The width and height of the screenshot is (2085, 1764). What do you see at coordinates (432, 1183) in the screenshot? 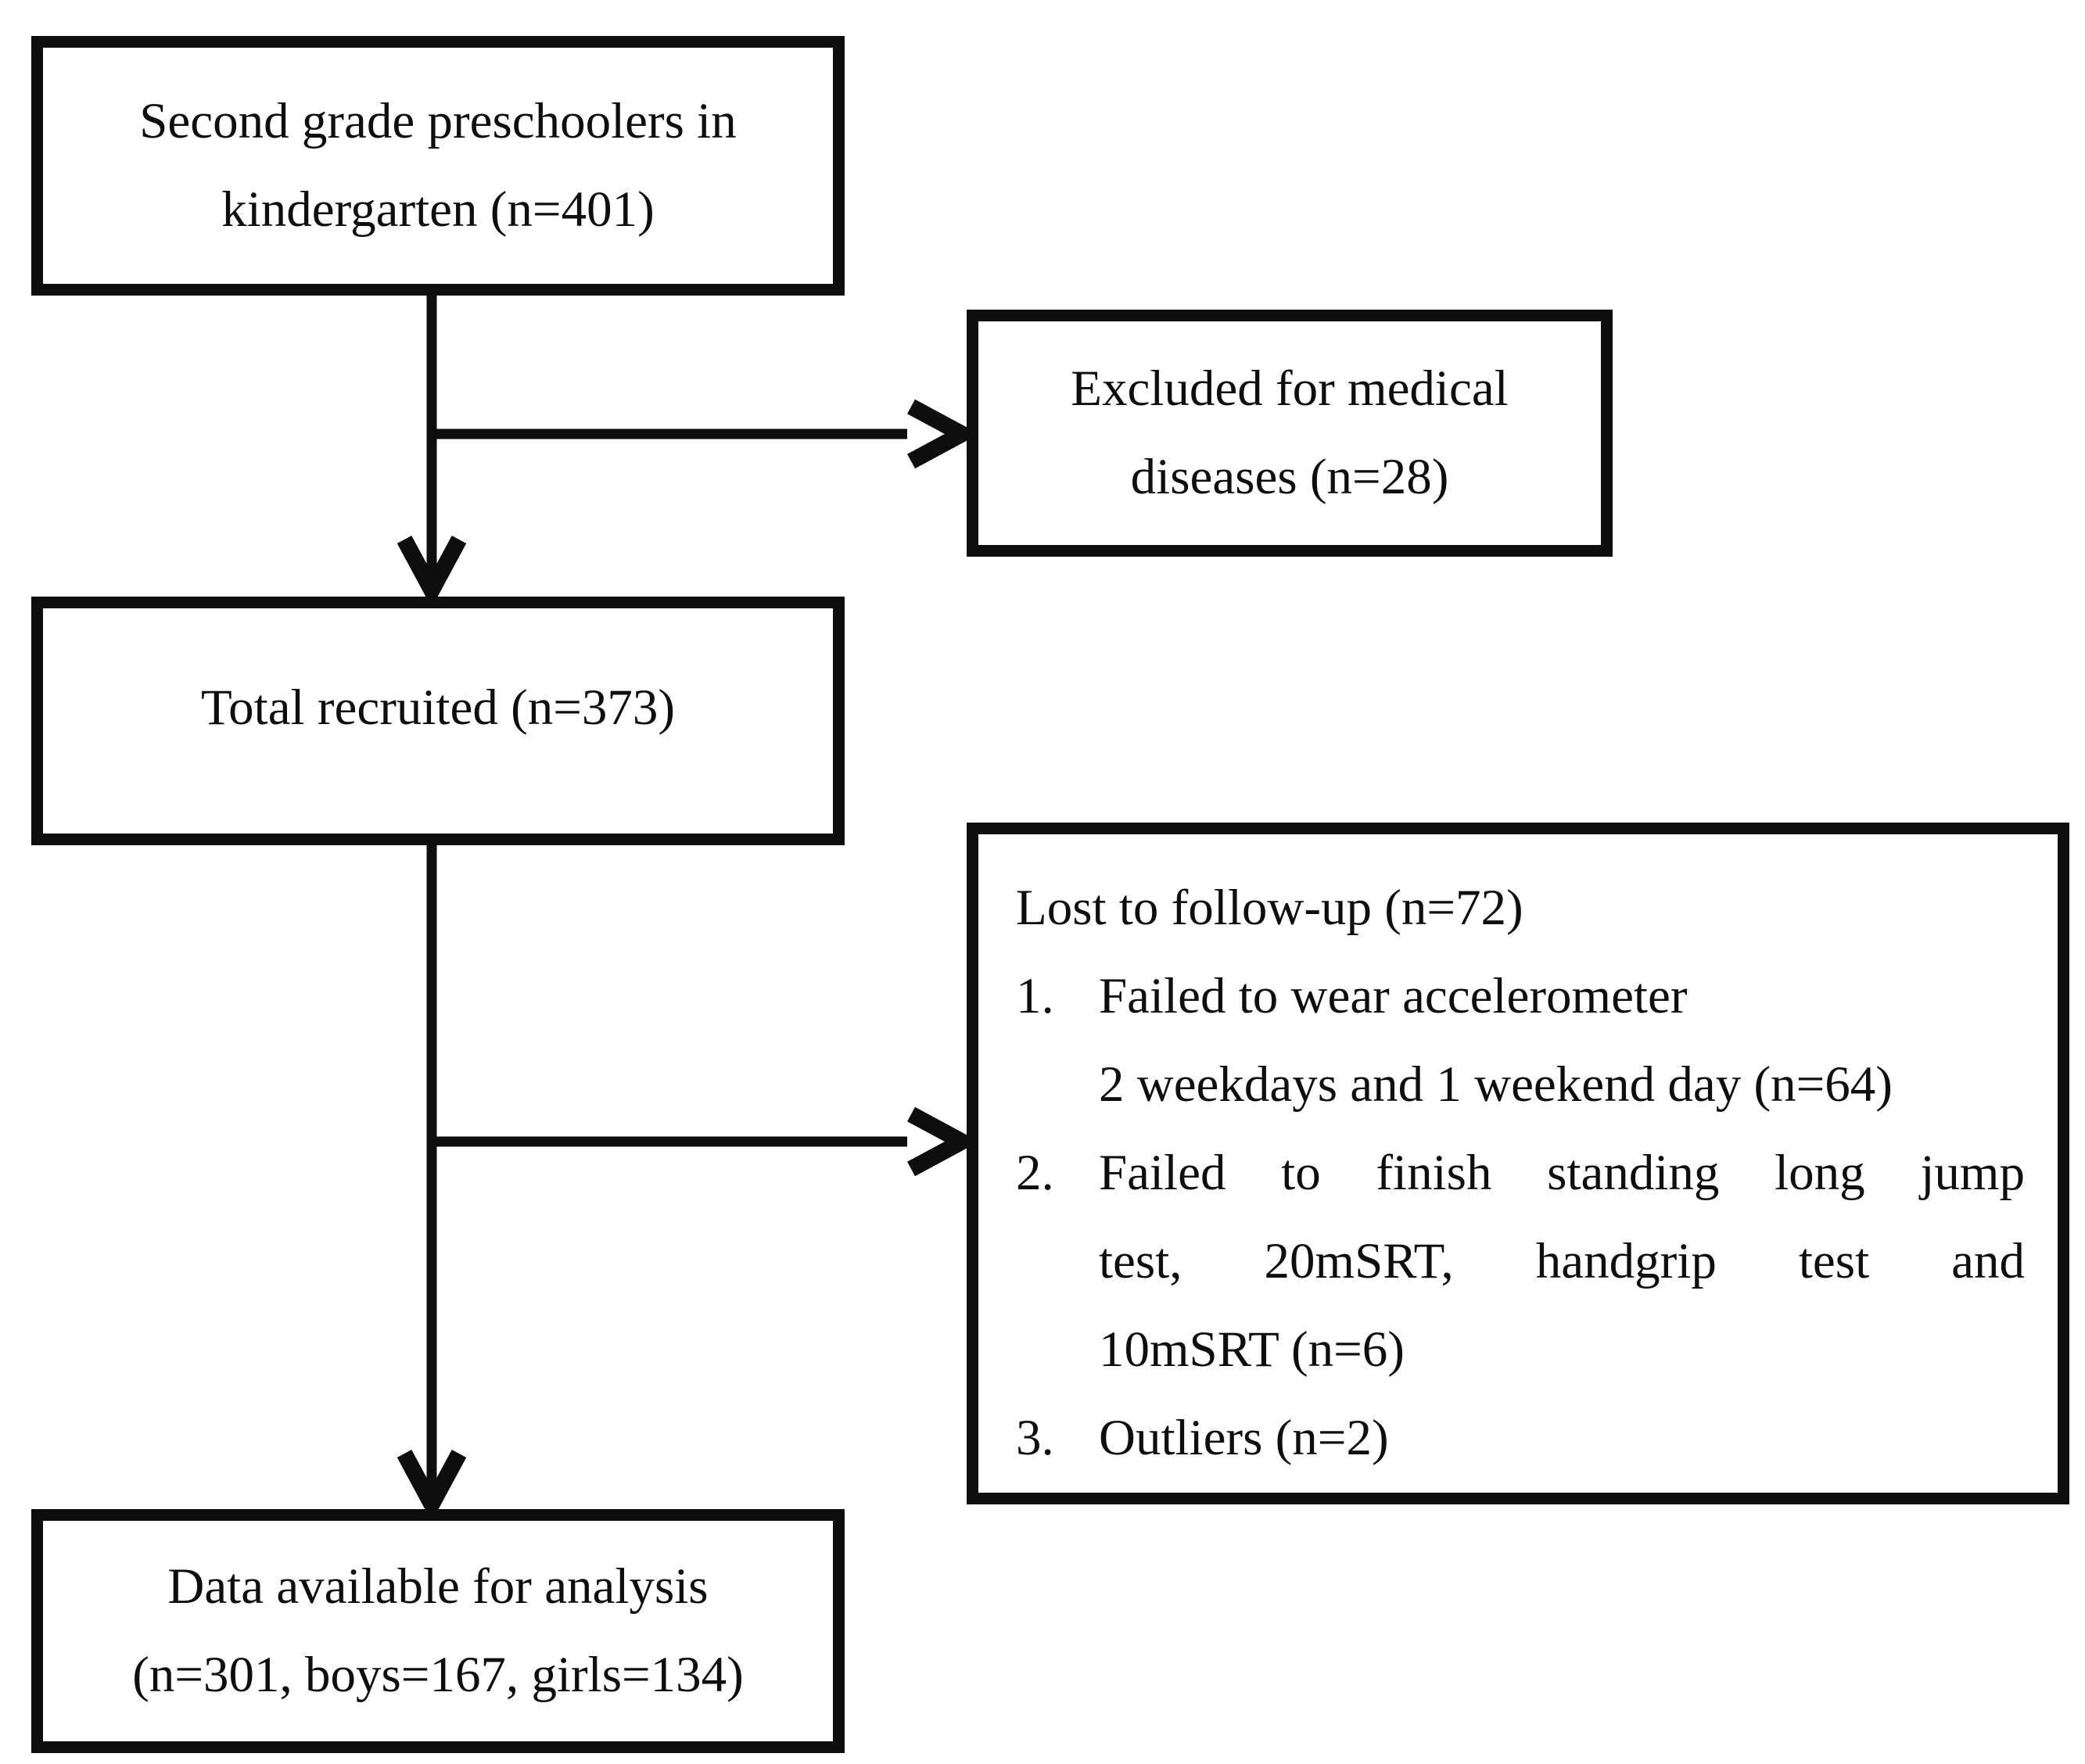
I see `arrow-recruited-to-analysis` at bounding box center [432, 1183].